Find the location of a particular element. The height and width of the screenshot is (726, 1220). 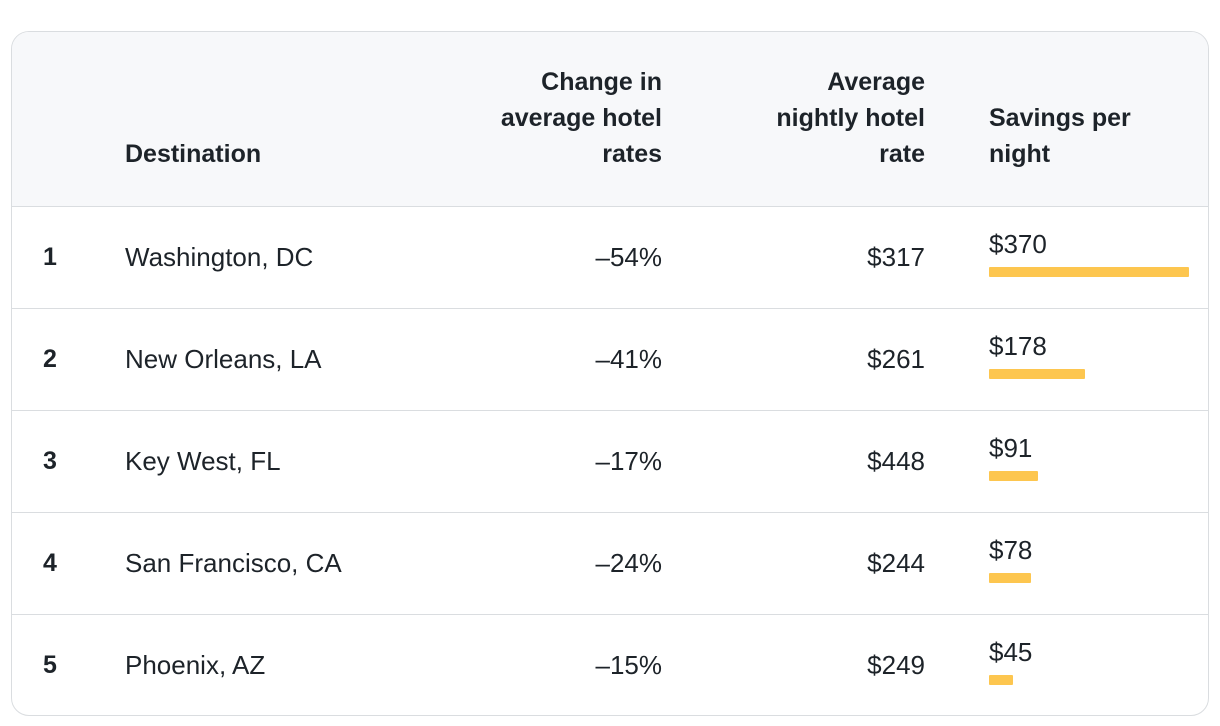

header-destination: Destination is located at coordinates (255, 119).